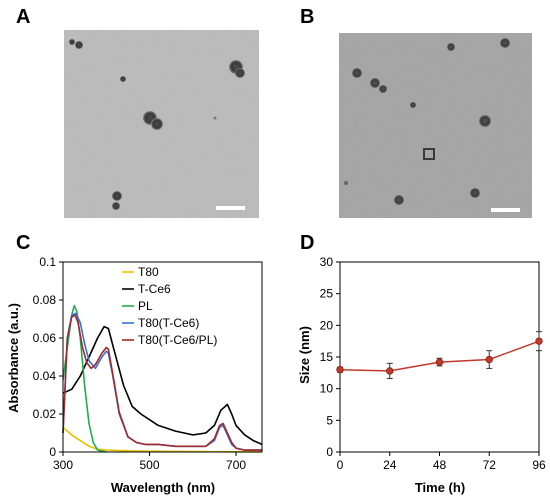 This screenshot has height=503, width=550. What do you see at coordinates (154, 289) in the screenshot?
I see `legend-entry-label: T-Ce6` at bounding box center [154, 289].